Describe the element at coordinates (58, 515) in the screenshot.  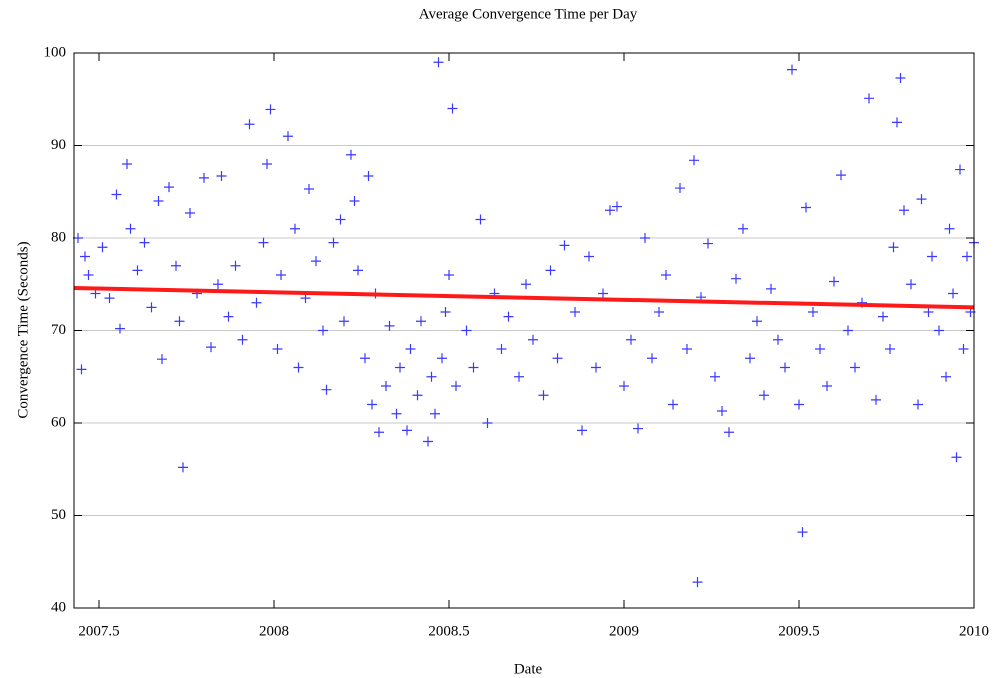
I see `y-tick-label: 50` at that location.